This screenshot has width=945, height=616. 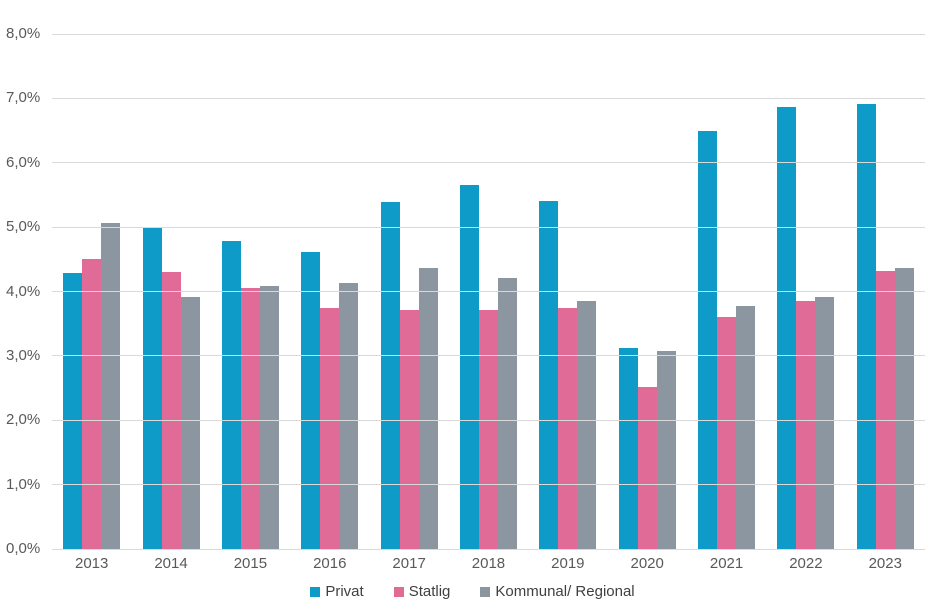 What do you see at coordinates (568, 428) in the screenshot?
I see `bar-statlig-2019` at bounding box center [568, 428].